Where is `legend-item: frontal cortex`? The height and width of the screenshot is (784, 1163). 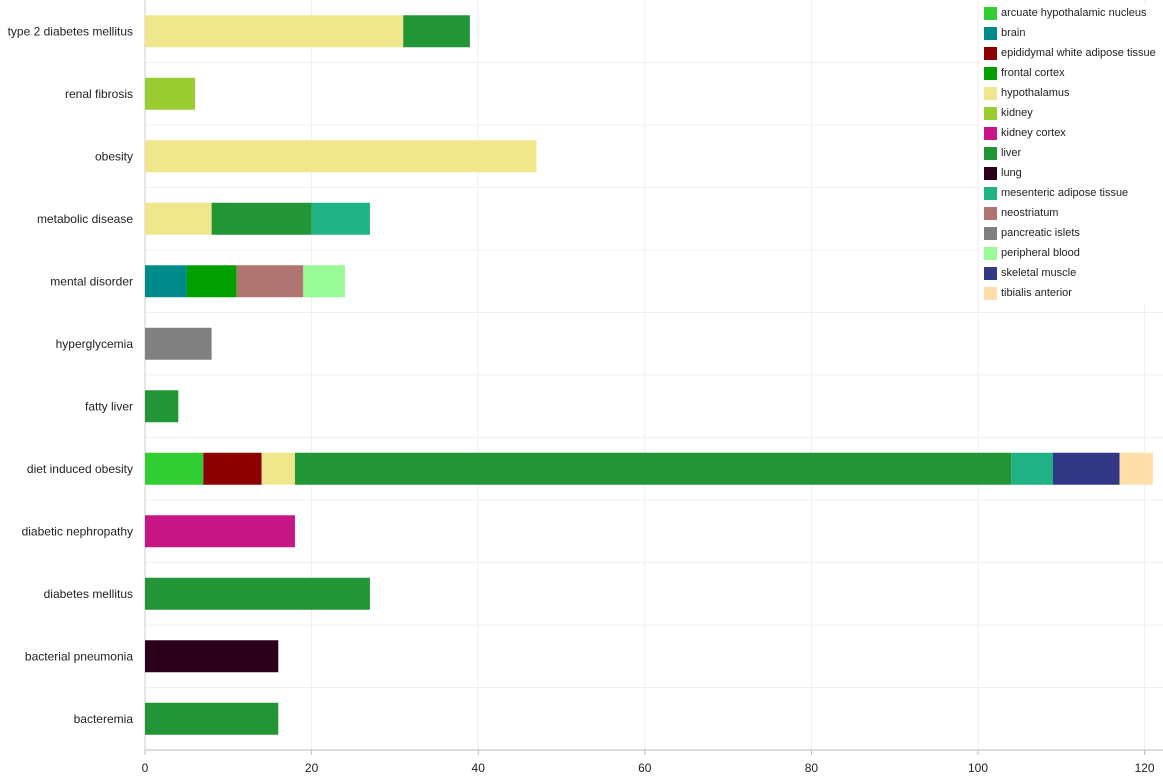
legend-item: frontal cortex is located at coordinates (1024, 73).